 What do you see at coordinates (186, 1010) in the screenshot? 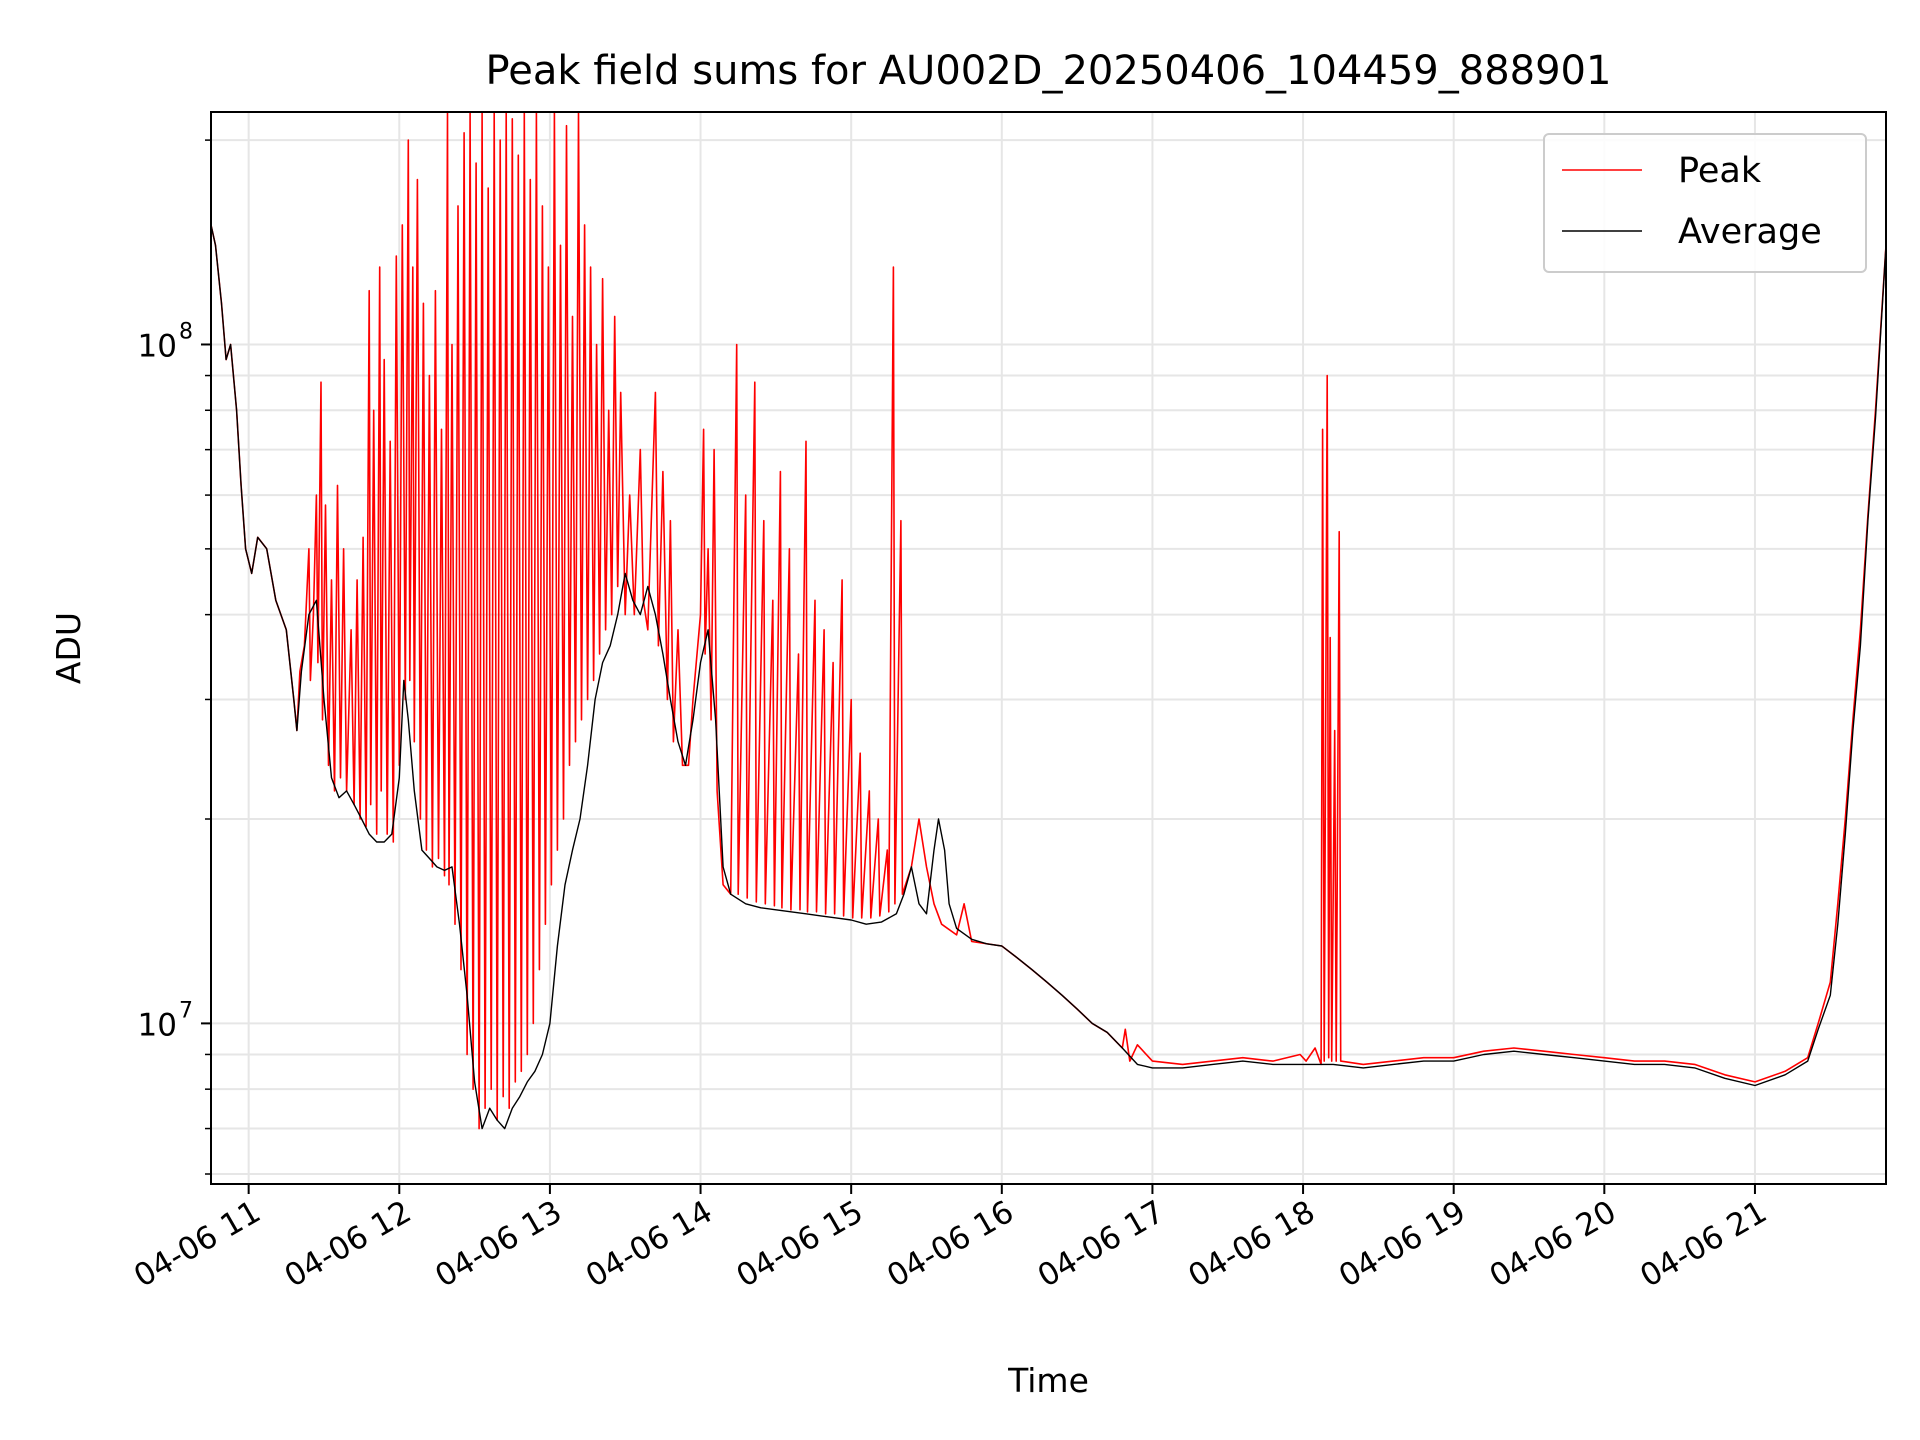
I see `y-tick-label-exponent: 7` at bounding box center [186, 1010].